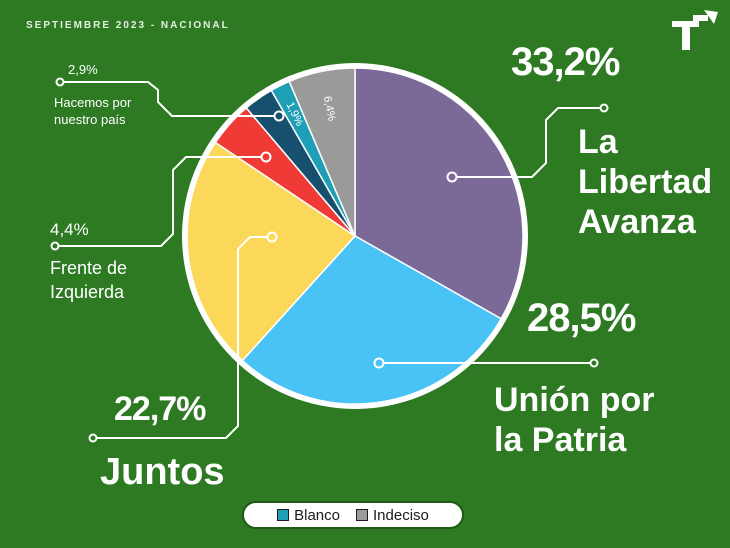  What do you see at coordinates (266, 157) in the screenshot?
I see `fit-connector-inner-dot` at bounding box center [266, 157].